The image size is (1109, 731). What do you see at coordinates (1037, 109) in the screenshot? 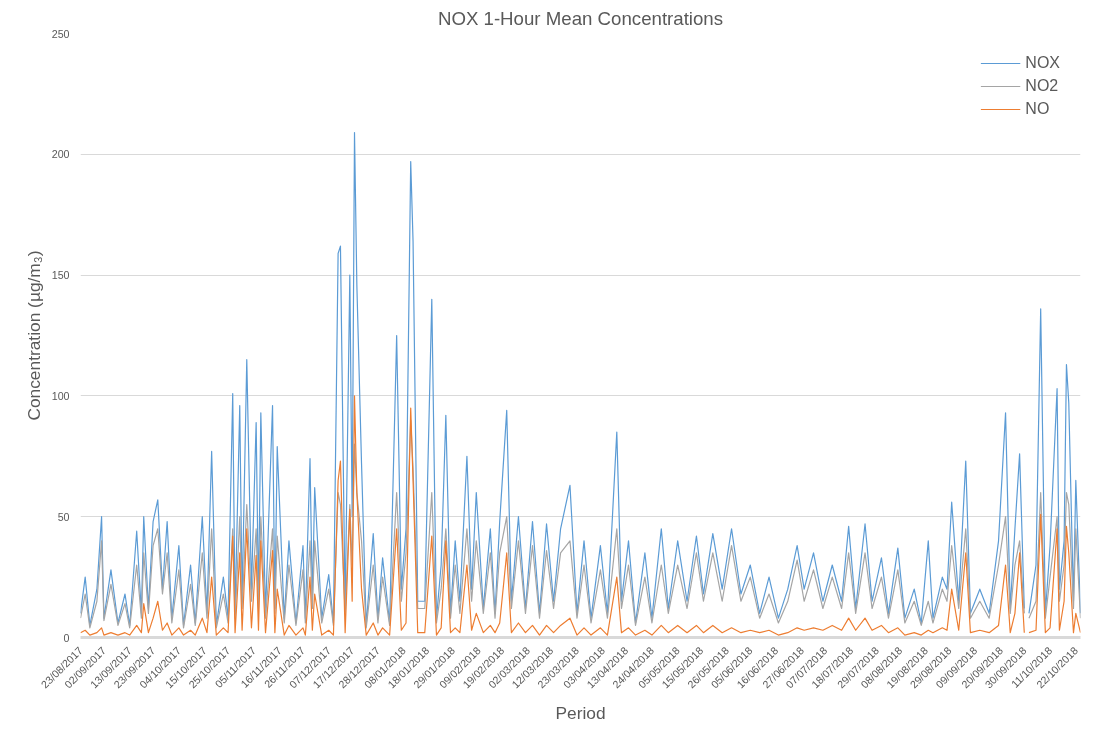
I see `legend-label: NO` at bounding box center [1037, 109].